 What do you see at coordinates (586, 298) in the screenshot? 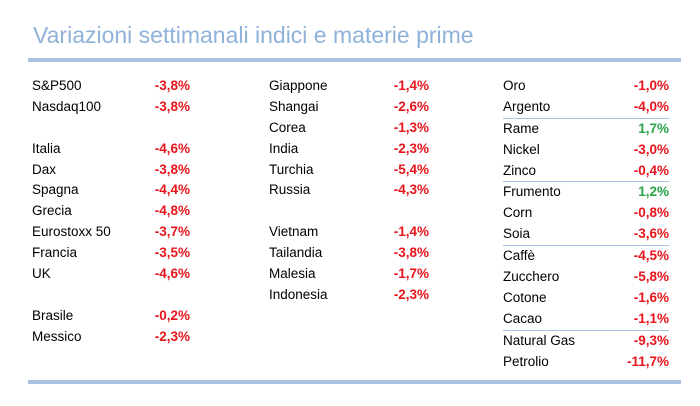
I see `table-row: Cotone -1,6%` at bounding box center [586, 298].